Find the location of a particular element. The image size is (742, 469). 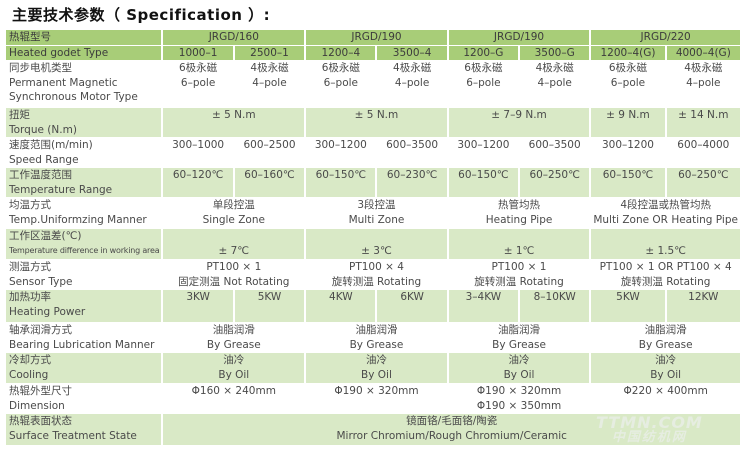

spec-cell-line: Φ190 × 320mm is located at coordinates (519, 391).